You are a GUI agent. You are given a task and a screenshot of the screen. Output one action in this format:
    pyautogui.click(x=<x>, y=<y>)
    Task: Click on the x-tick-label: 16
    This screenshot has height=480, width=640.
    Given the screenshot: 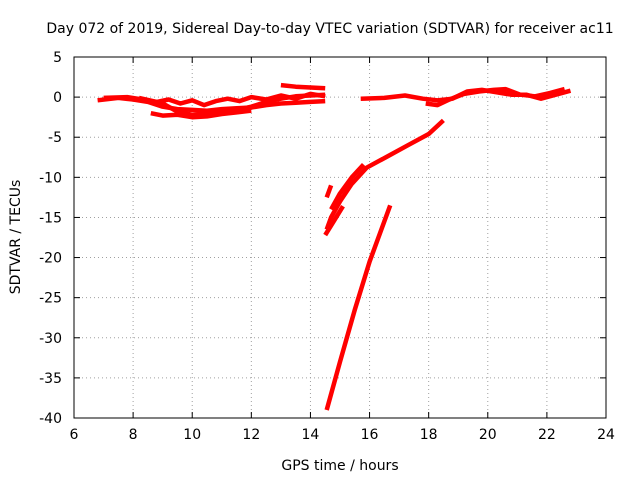 What is the action you would take?
    pyautogui.click(x=370, y=435)
    